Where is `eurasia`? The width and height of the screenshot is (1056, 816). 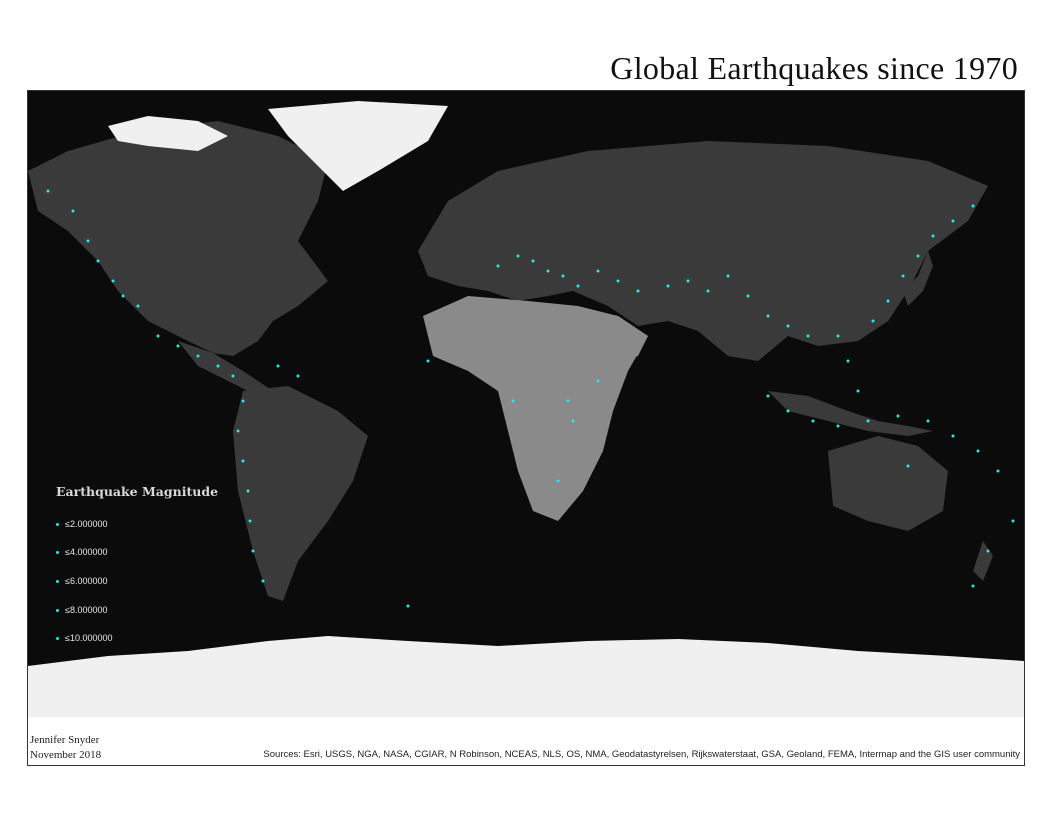 eurasia is located at coordinates (703, 251).